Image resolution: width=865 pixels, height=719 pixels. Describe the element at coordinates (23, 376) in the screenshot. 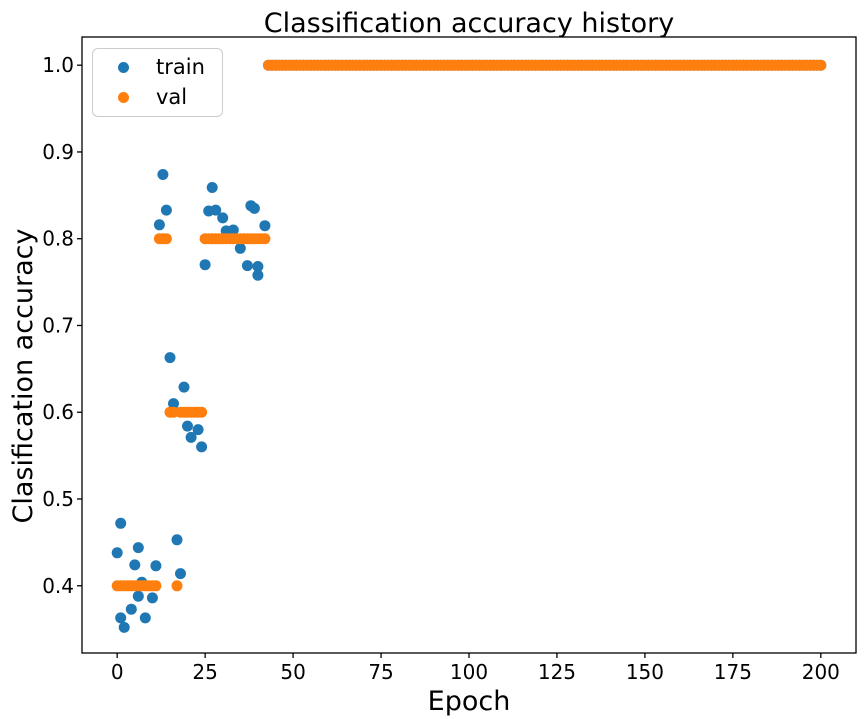

I see `y-axis-label: Clasification accuracy` at that location.